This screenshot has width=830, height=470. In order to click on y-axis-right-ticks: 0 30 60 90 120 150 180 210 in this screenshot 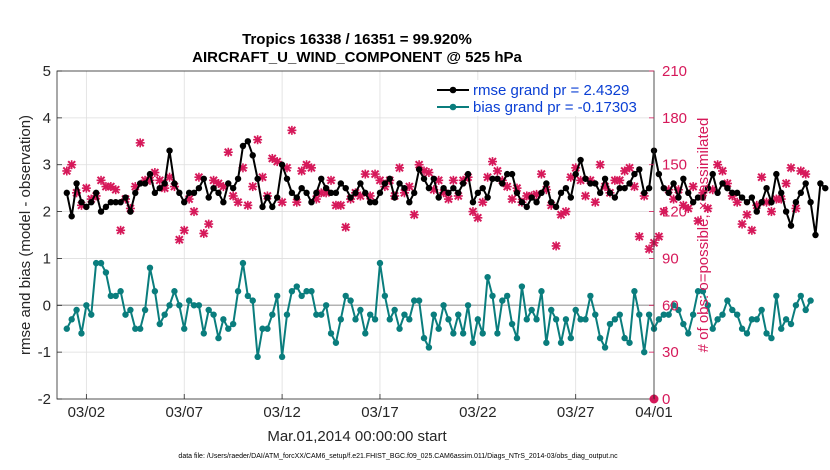, I will do `click(668, 235)`.